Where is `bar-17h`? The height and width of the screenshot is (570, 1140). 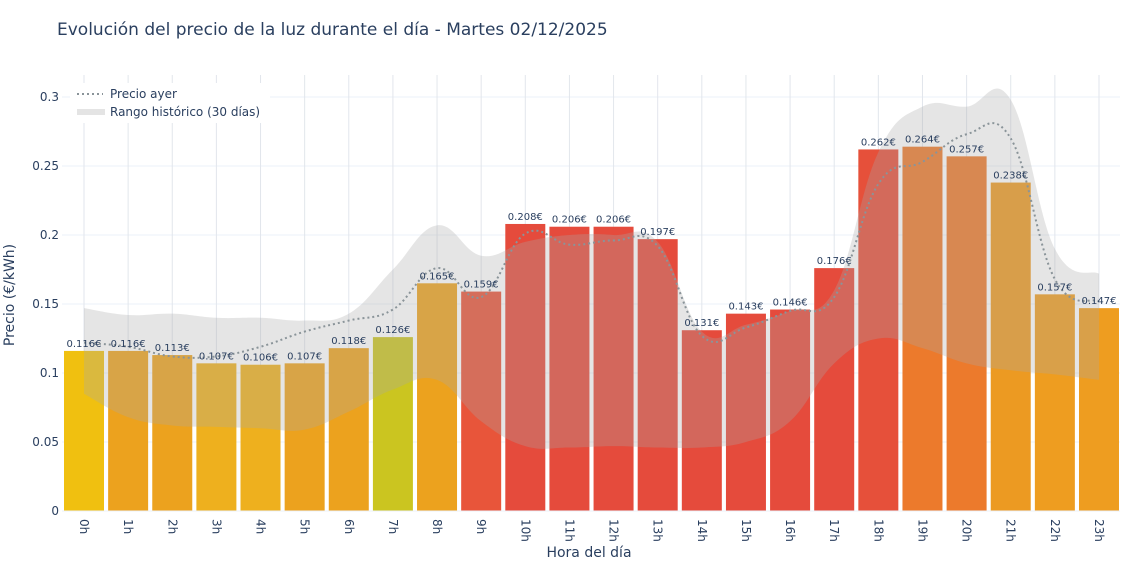
bar-17h is located at coordinates (834, 389).